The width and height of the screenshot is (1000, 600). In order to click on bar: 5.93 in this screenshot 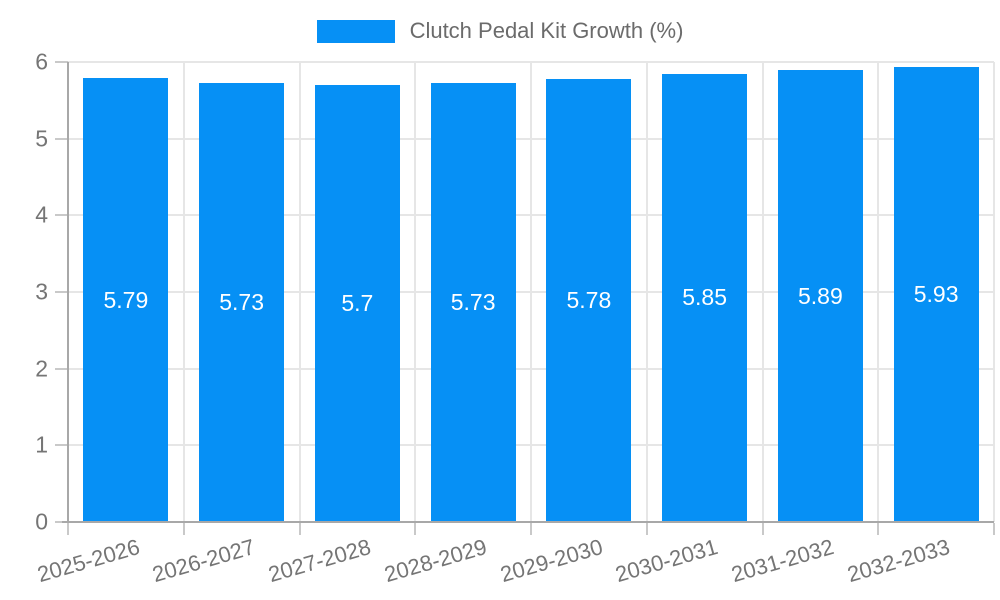, I will do `click(936, 294)`.